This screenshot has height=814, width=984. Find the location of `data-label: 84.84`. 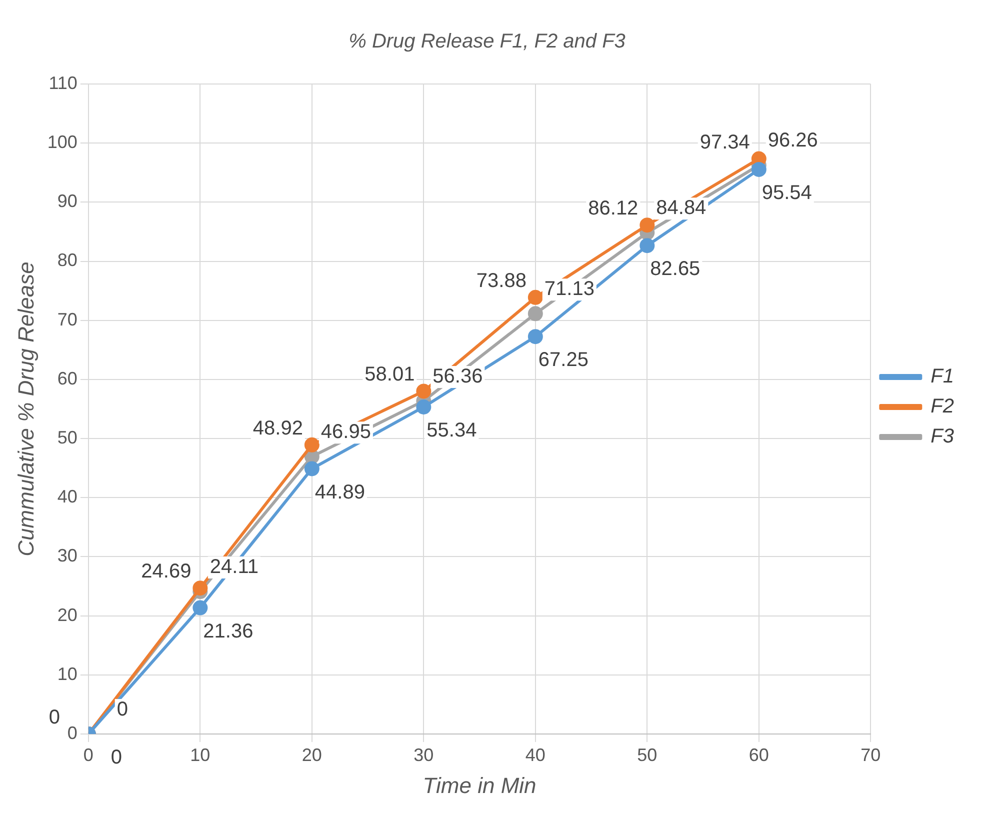

data-label: 84.84 is located at coordinates (681, 208).